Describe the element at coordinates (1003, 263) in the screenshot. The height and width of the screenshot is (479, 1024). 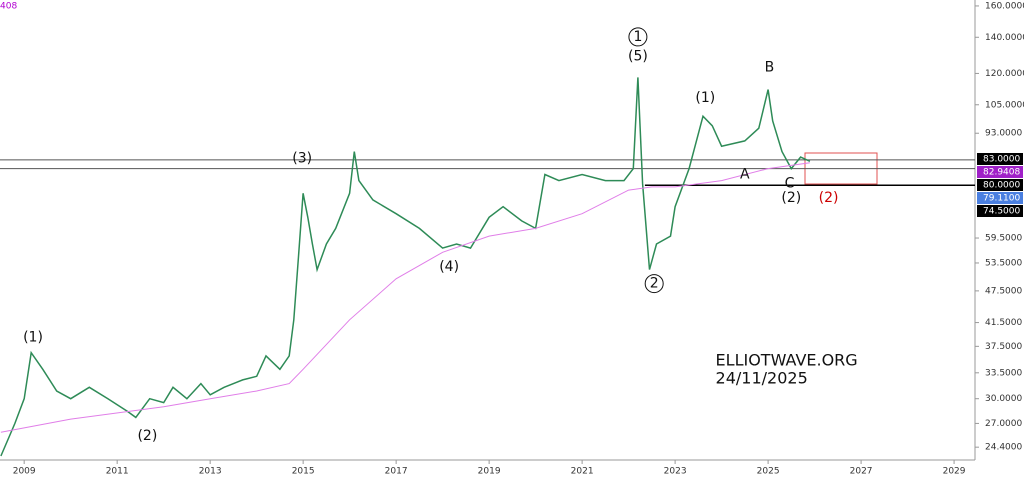
I see `y-tick-label: 53.5000` at that location.